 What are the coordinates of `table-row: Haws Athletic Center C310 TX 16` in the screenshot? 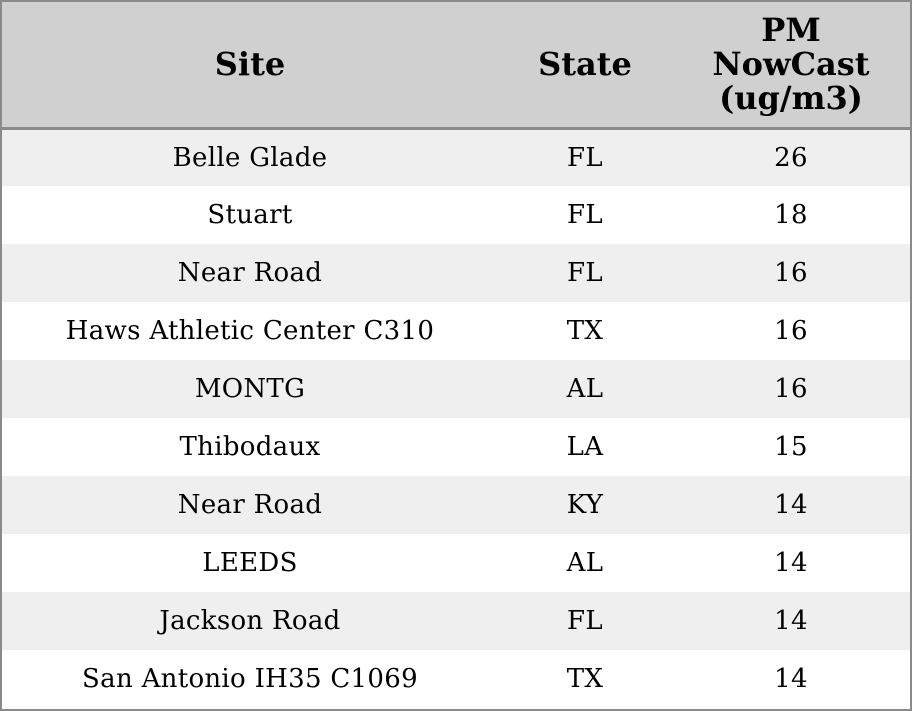 It's located at (456, 331).